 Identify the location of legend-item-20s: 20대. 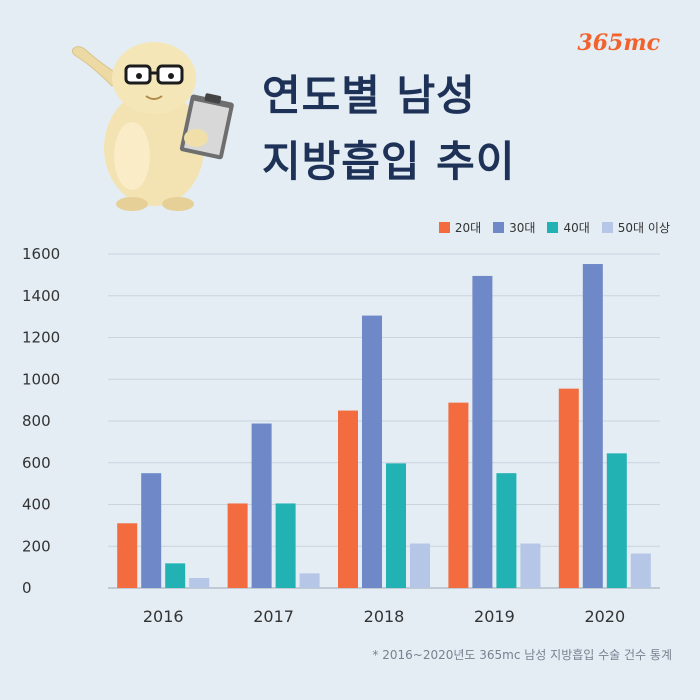
(460, 227).